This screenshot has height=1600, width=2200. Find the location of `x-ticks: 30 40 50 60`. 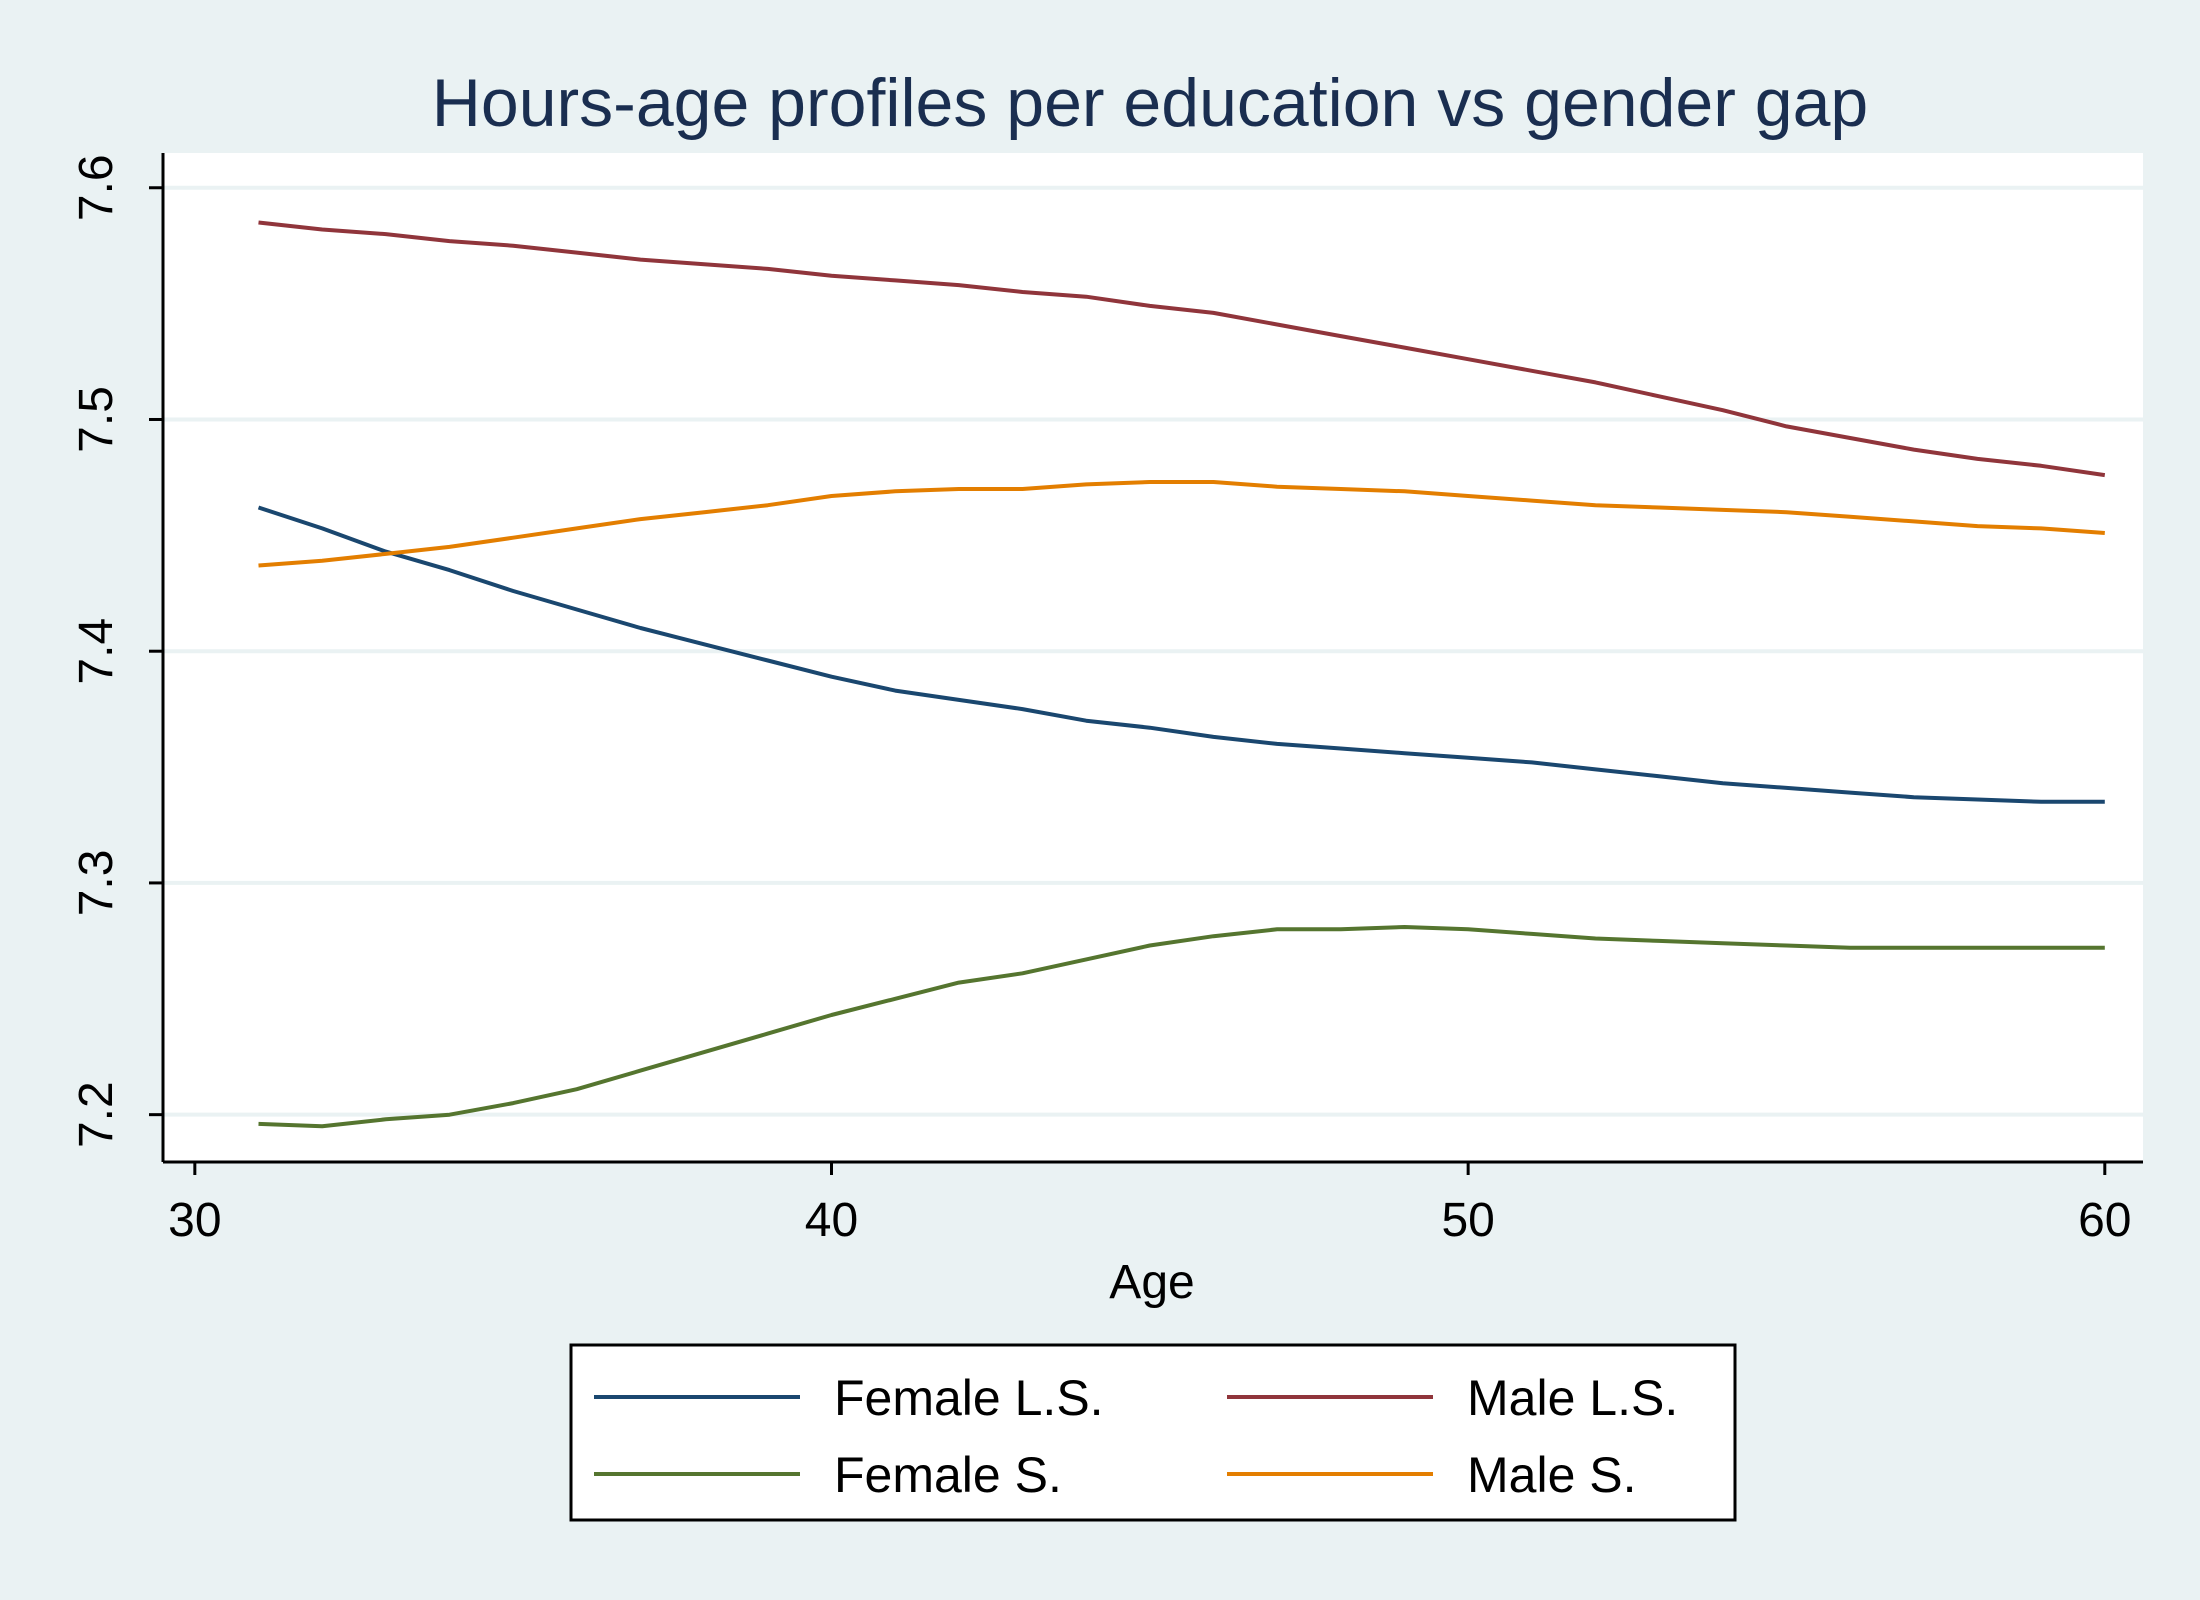

x-ticks: 30 40 50 60 is located at coordinates (1149, 1204).